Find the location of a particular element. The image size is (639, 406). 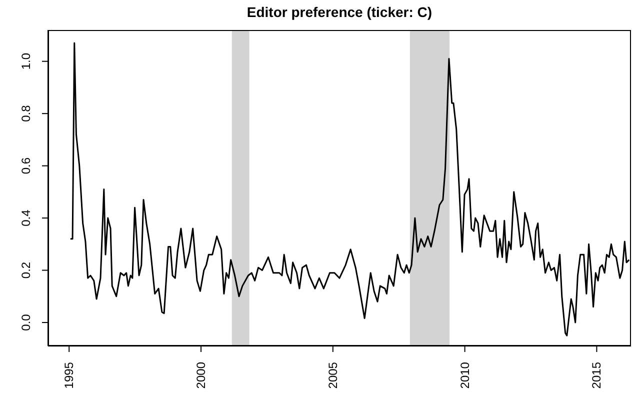

y-tick-label: 0.0 is located at coordinates (26, 322).